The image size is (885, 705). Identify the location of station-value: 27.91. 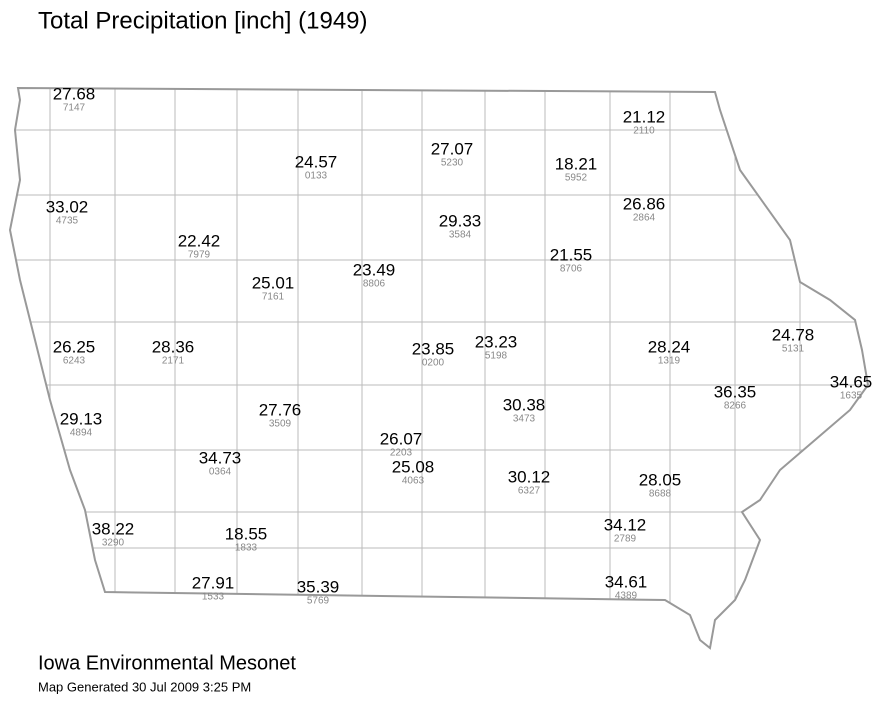
(213, 582).